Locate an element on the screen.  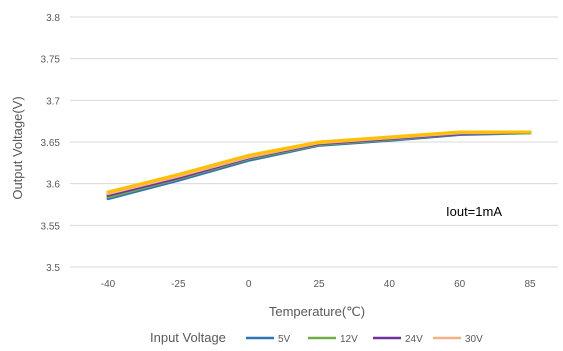
x-tick-label: -25 is located at coordinates (178, 284).